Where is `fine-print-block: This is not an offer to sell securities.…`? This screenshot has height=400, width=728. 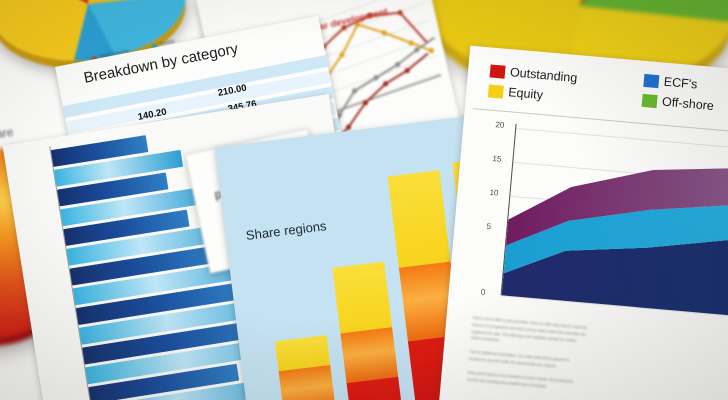
fine-print-block: This is not an offer to sell securities.… is located at coordinates (597, 357).